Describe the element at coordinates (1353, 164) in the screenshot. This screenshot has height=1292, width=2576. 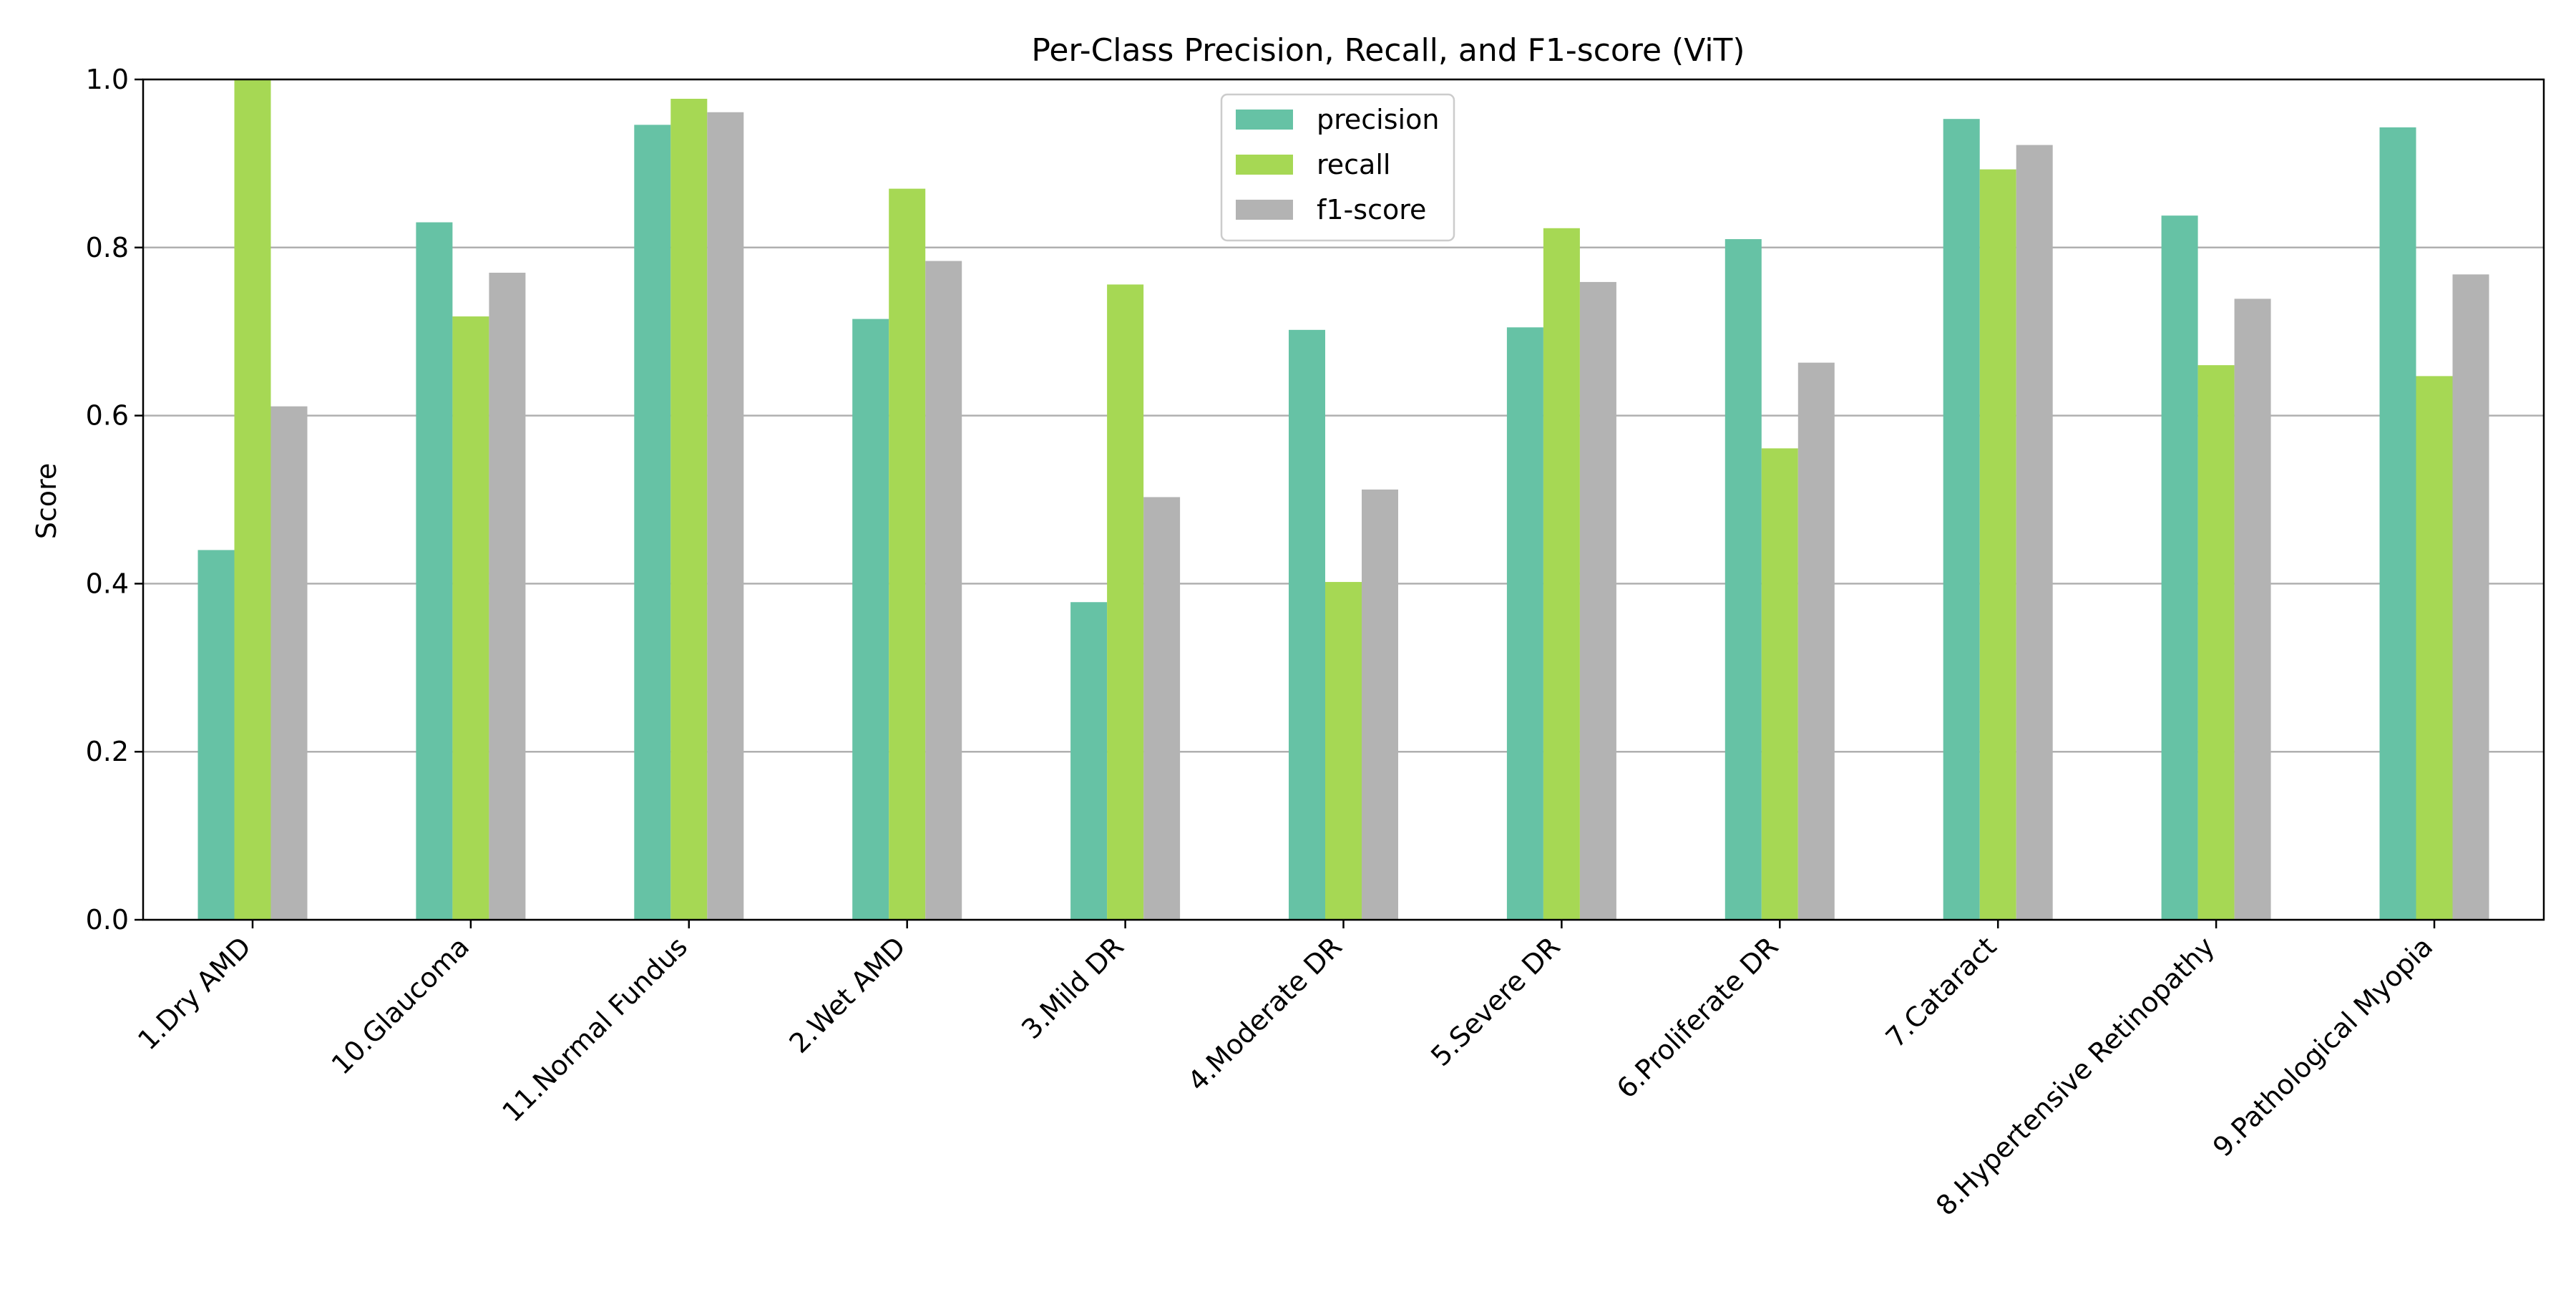
I see `legend-label-recall: recall` at that location.